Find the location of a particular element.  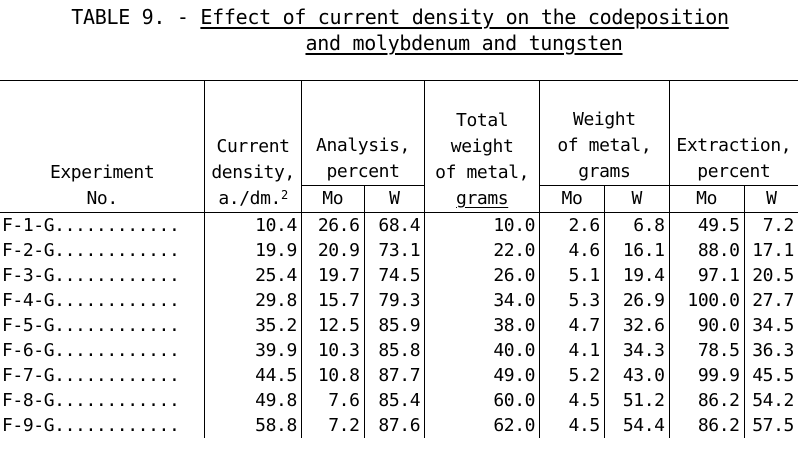

cell-an-w: 85.9 is located at coordinates (394, 325).